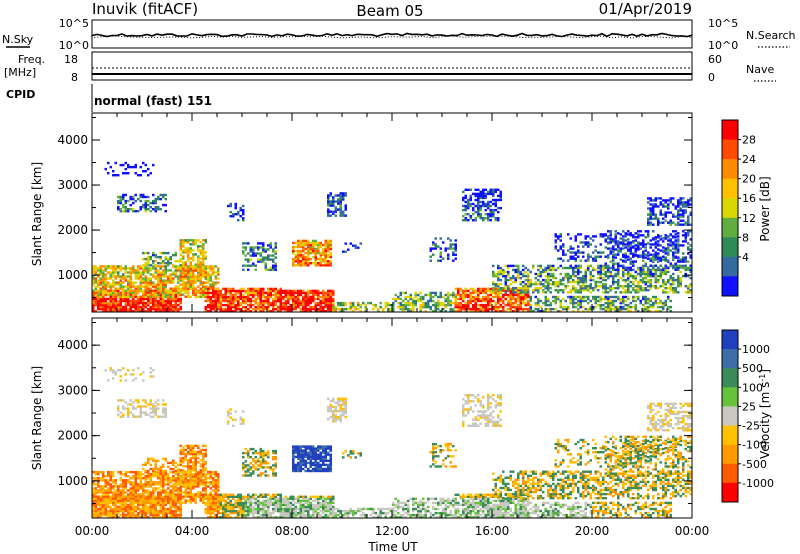 The width and height of the screenshot is (800, 554). Describe the element at coordinates (390, 67) in the screenshot. I see `freq-panel: Freq. [MHz] 18 8 60 0 Nave` at that location.